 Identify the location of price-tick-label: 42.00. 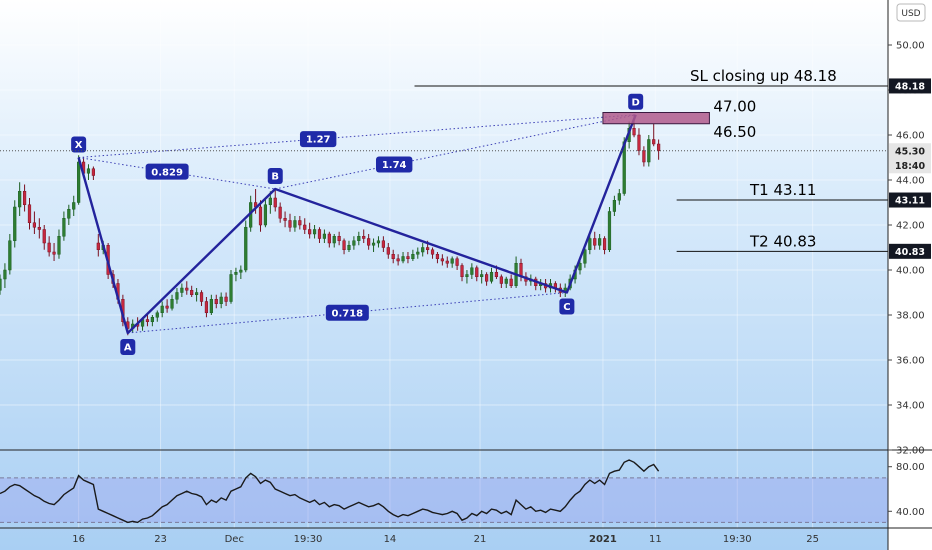
(910, 226).